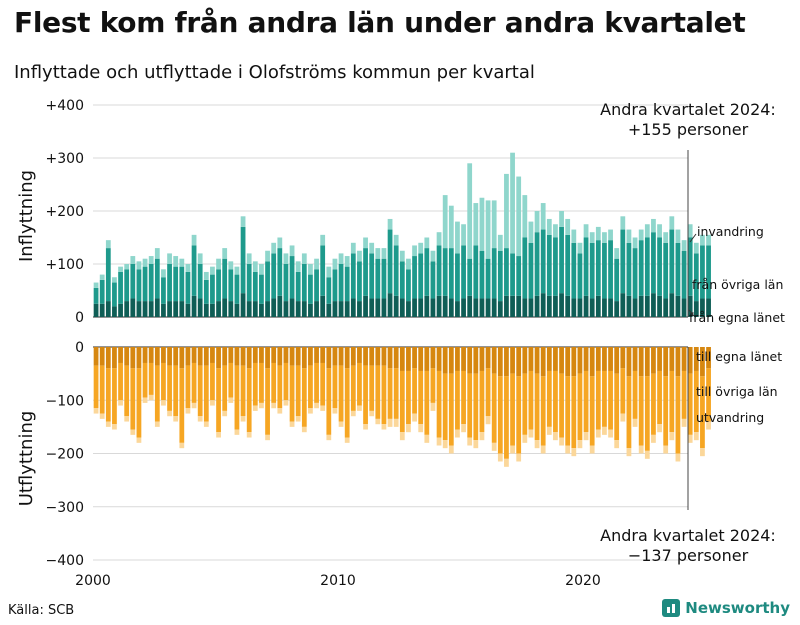 The image size is (800, 625). What do you see at coordinates (739, 356) in the screenshot?
I see `series-label-egna-out: till egna länet` at bounding box center [739, 356].